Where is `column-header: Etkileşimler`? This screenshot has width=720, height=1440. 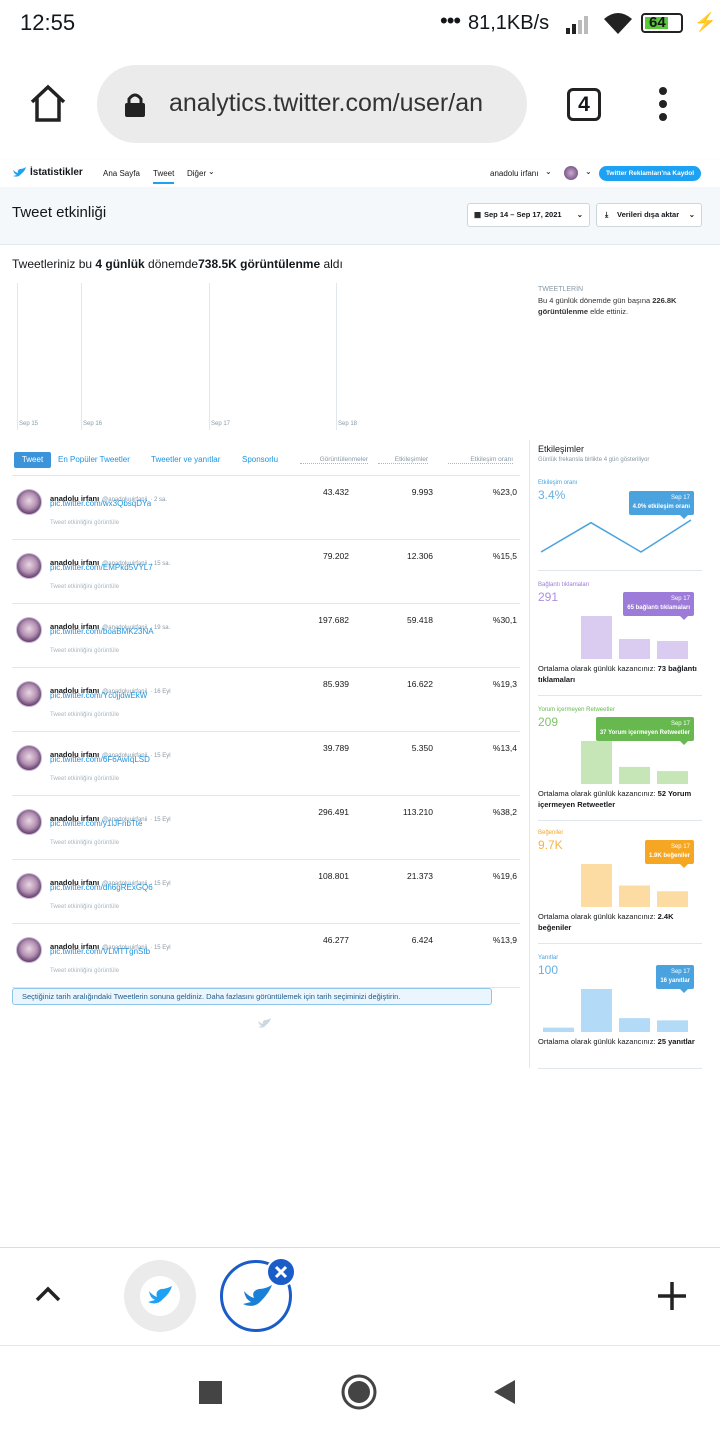
column-header: Etkileşimler is located at coordinates (403, 460).